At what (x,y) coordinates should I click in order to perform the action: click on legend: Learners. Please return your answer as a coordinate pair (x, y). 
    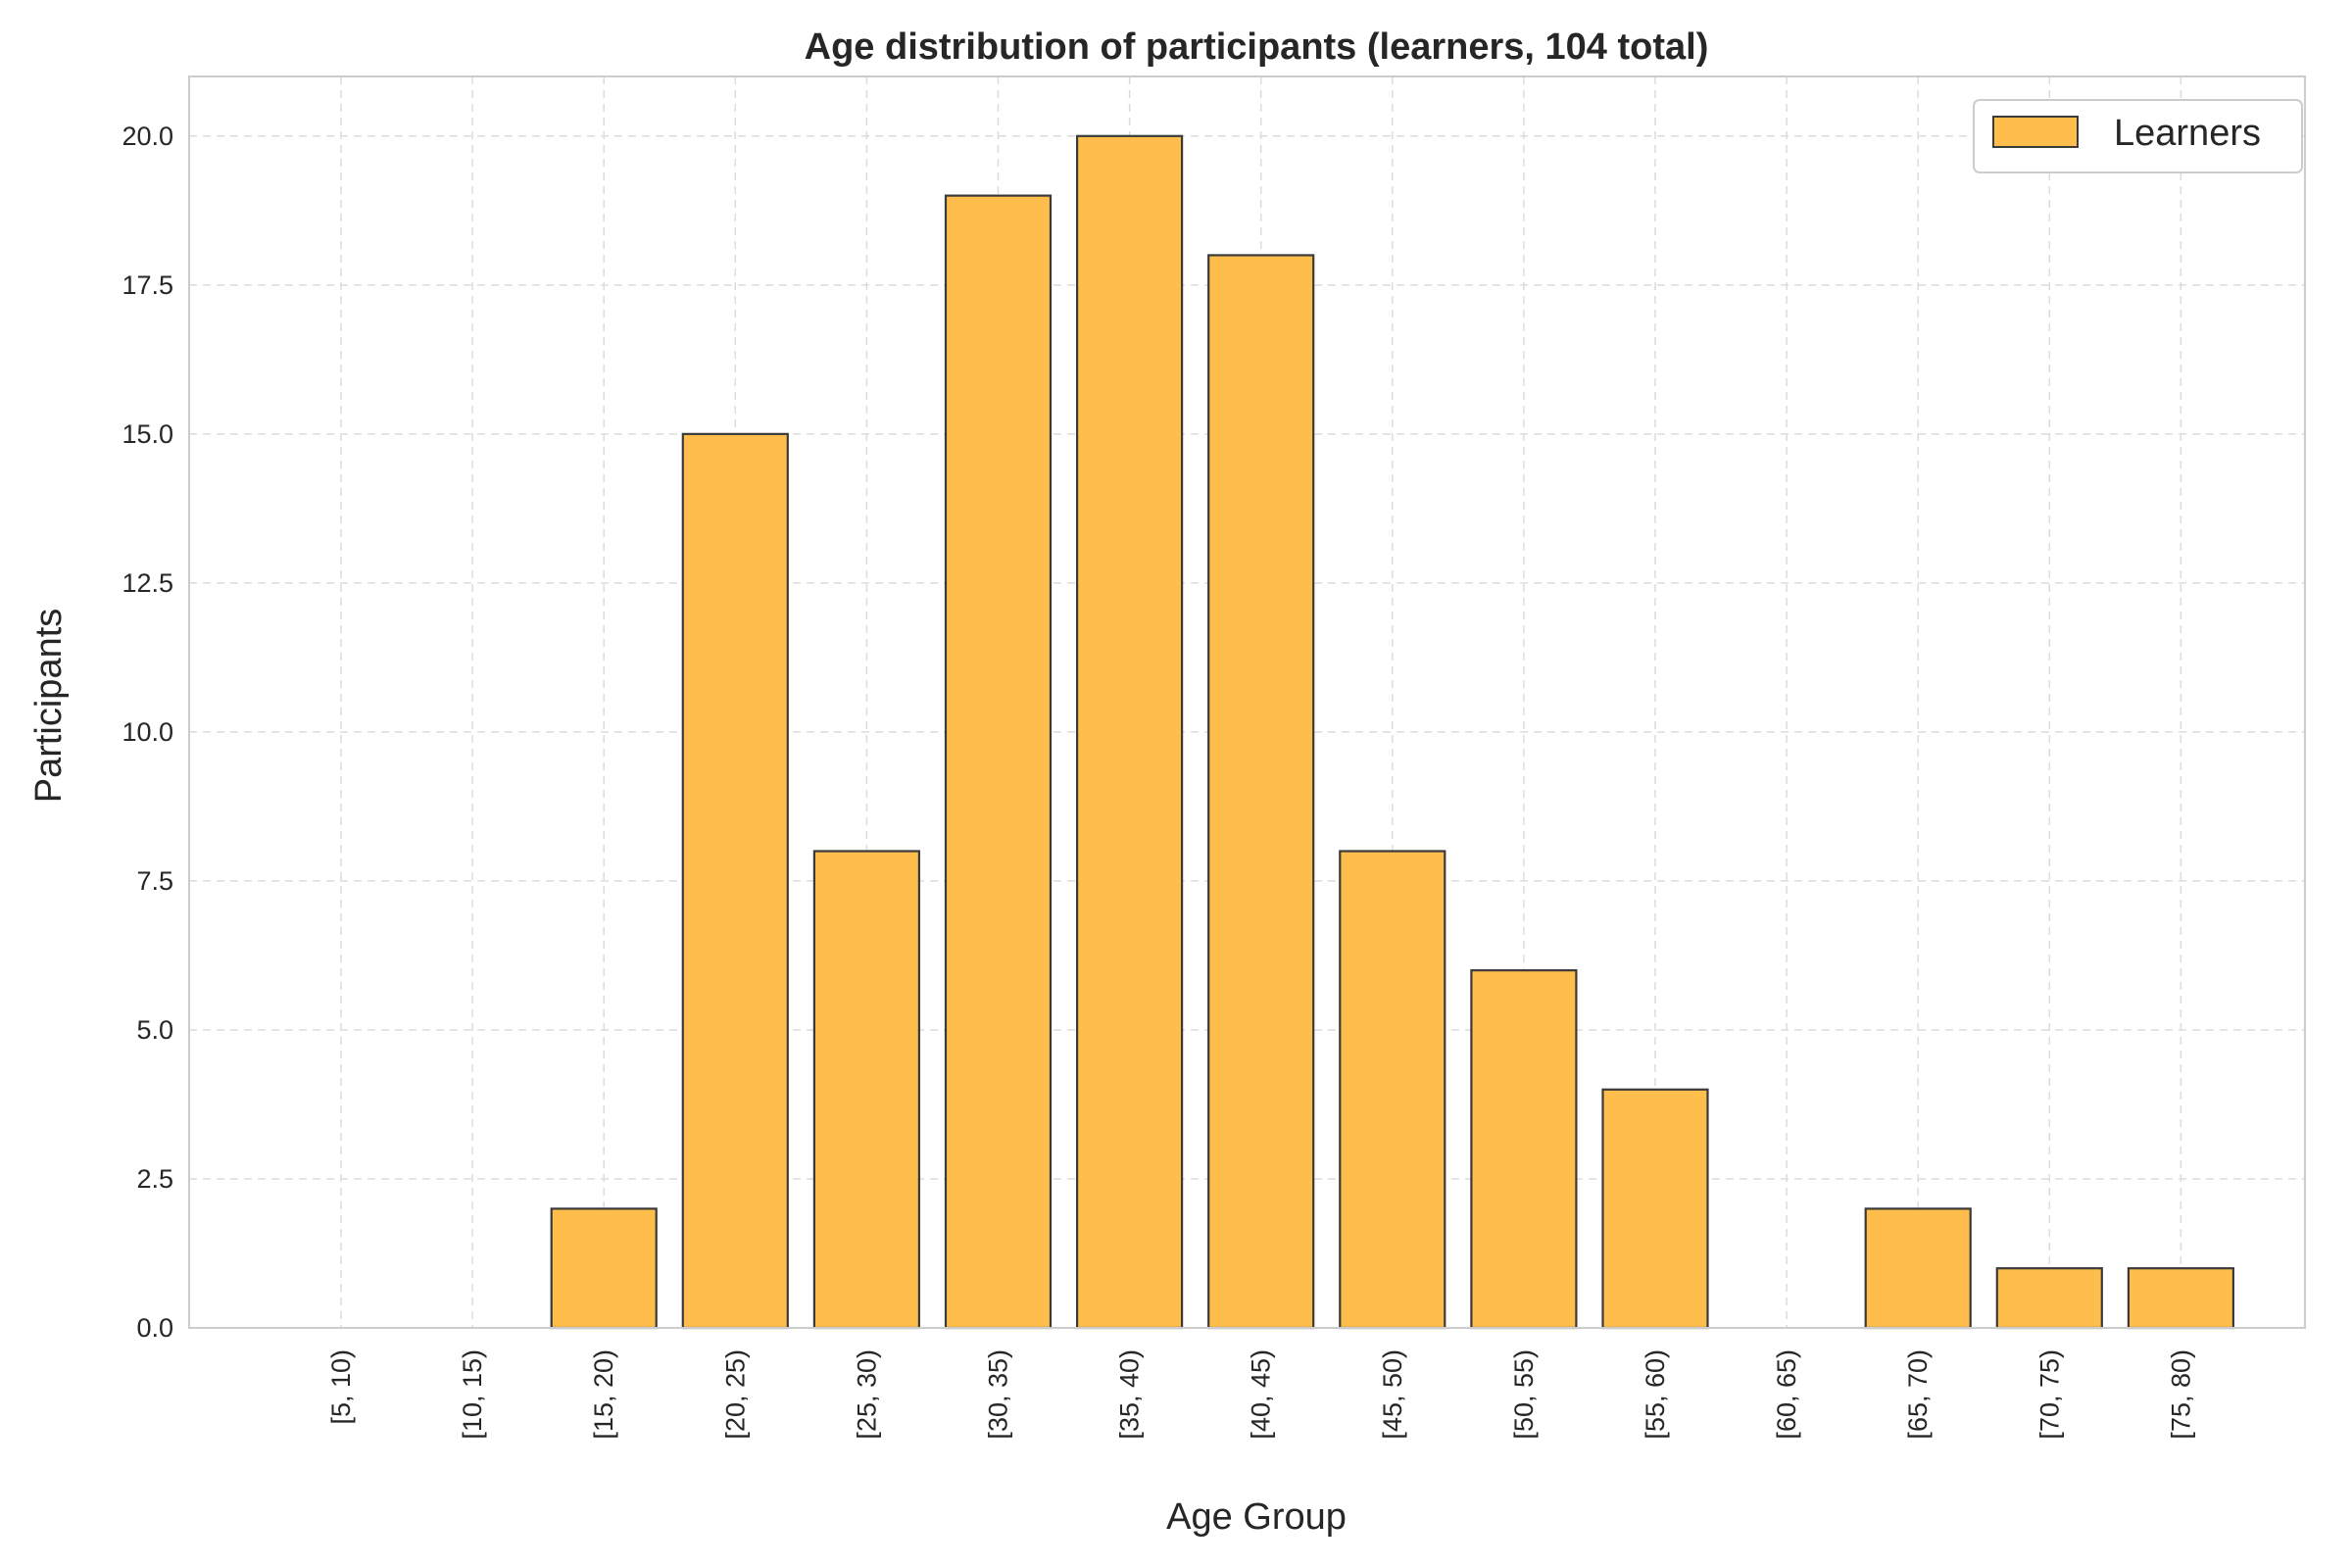
    Looking at the image, I should click on (2138, 136).